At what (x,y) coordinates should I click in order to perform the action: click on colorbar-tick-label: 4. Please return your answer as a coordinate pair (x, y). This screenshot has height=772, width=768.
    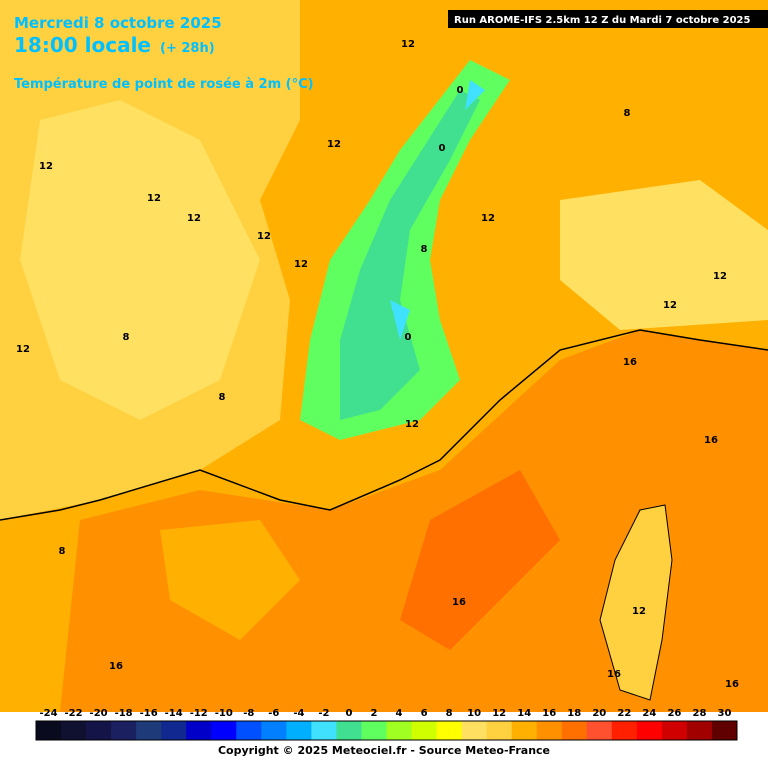
    Looking at the image, I should click on (399, 713).